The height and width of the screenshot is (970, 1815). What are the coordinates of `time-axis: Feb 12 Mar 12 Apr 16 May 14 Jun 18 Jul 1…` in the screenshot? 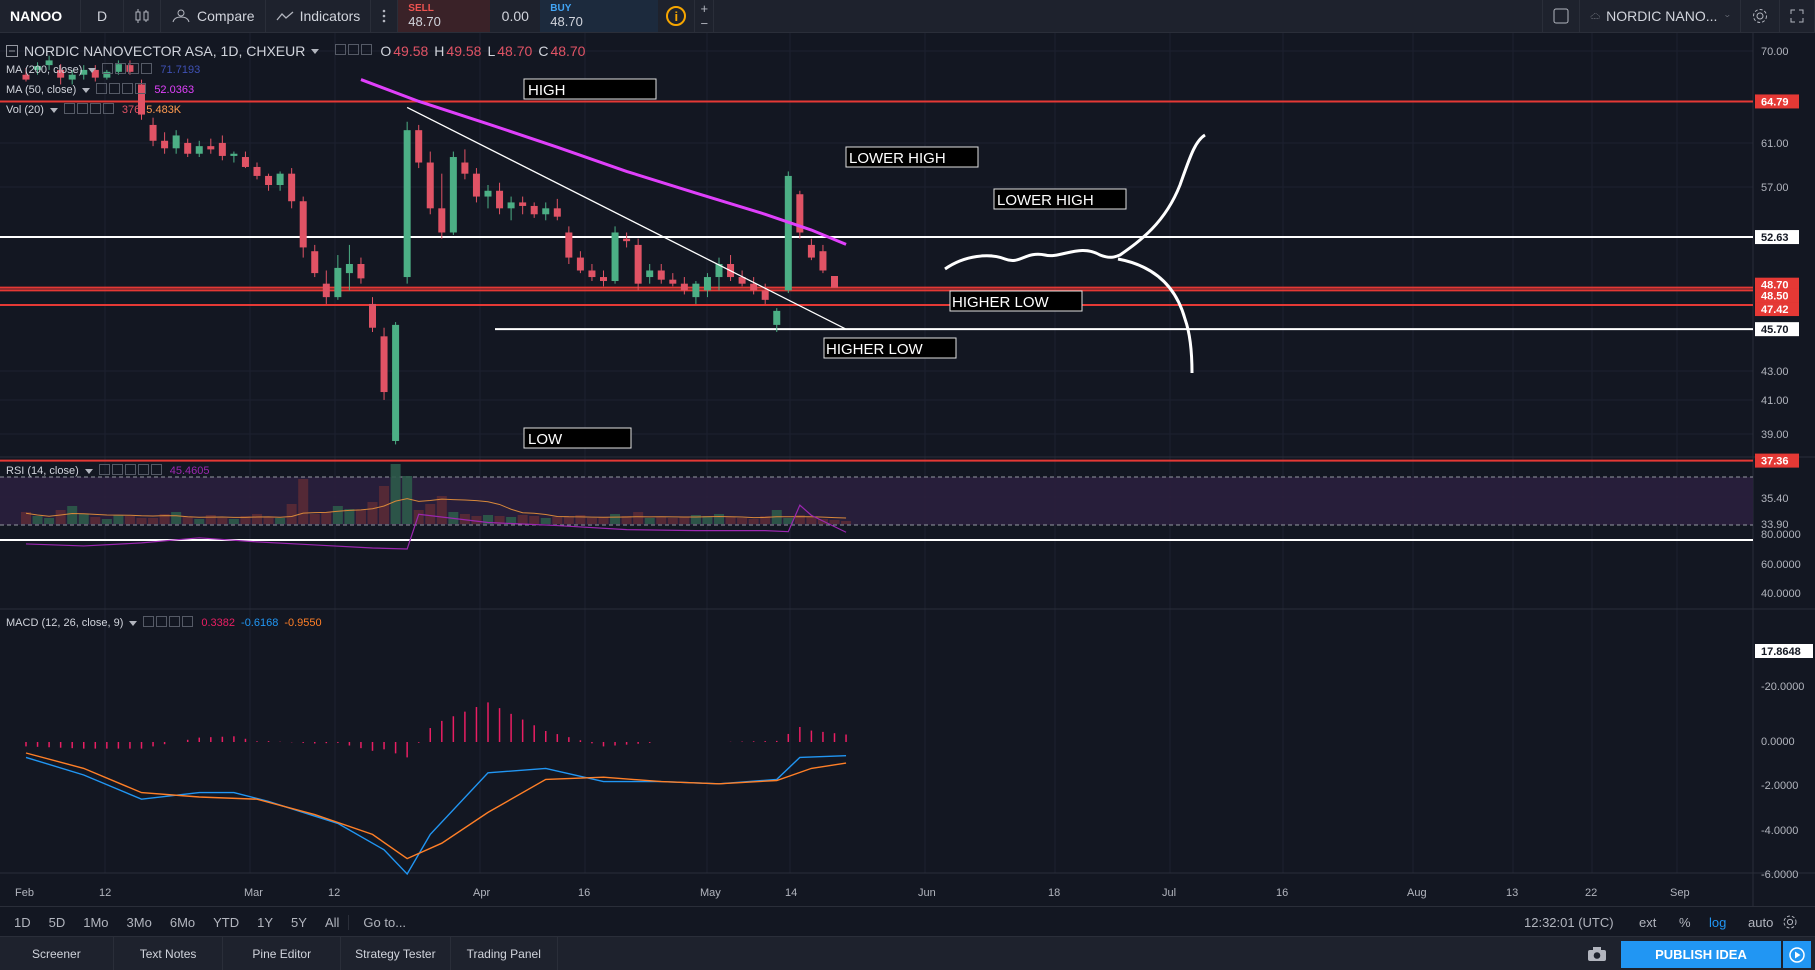 It's located at (852, 893).